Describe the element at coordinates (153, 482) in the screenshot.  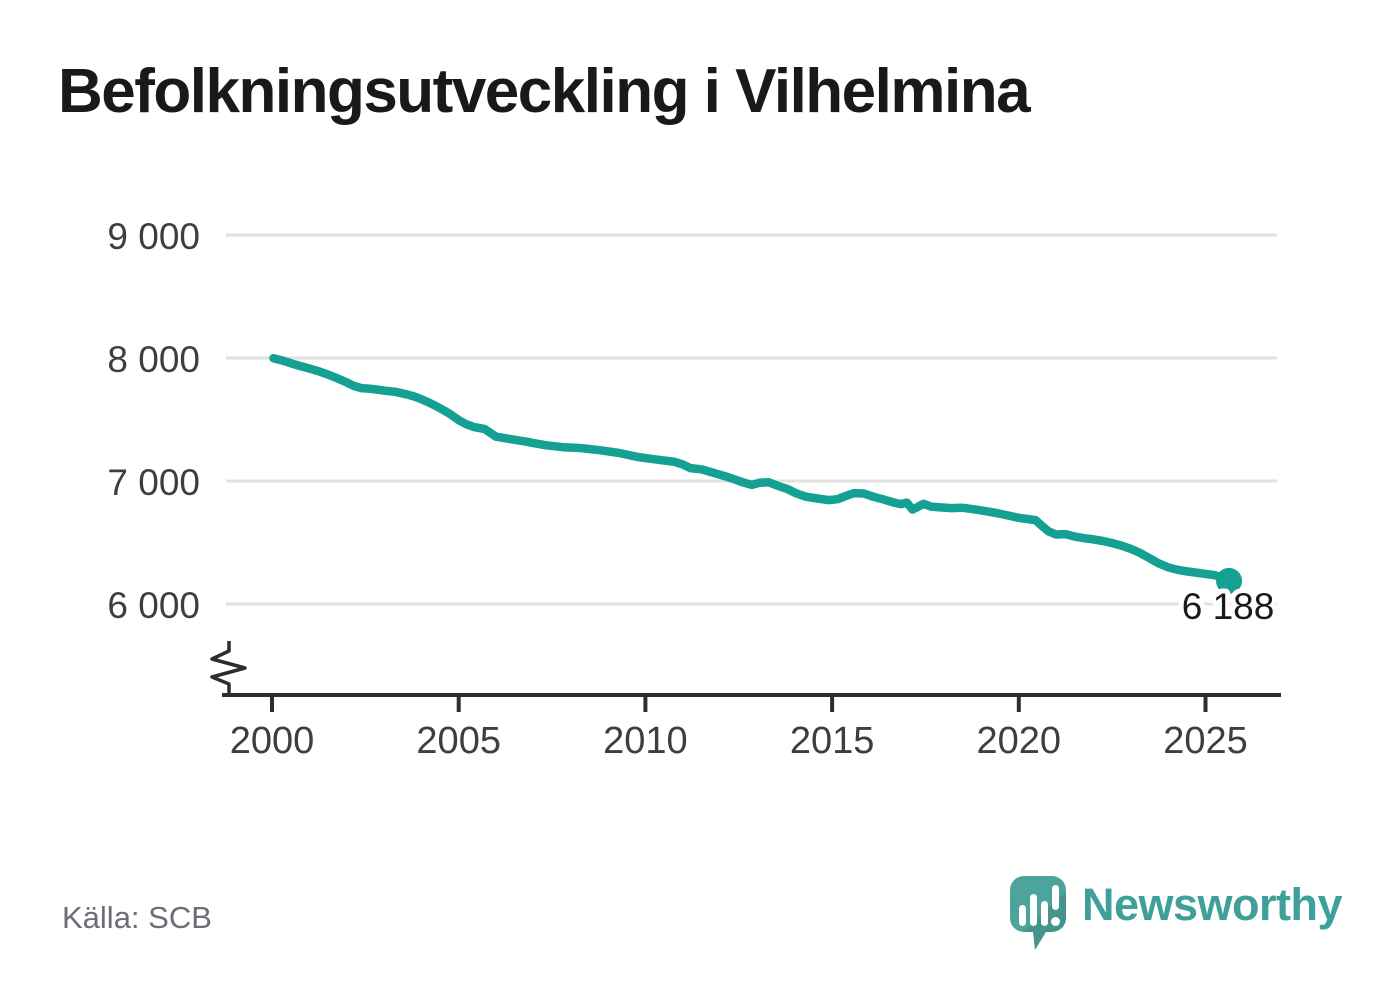
I see `y-tick-label: 7 000` at that location.